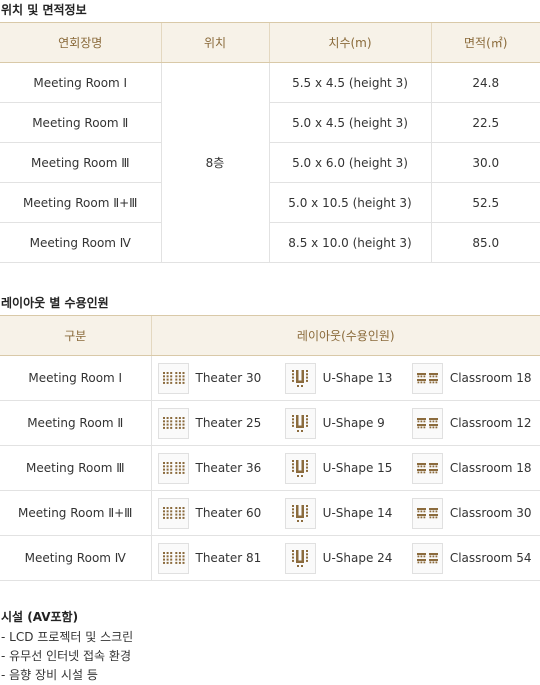 This screenshot has height=685, width=540. Describe the element at coordinates (228, 513) in the screenshot. I see `layout-capacity-label: Theater 60` at that location.